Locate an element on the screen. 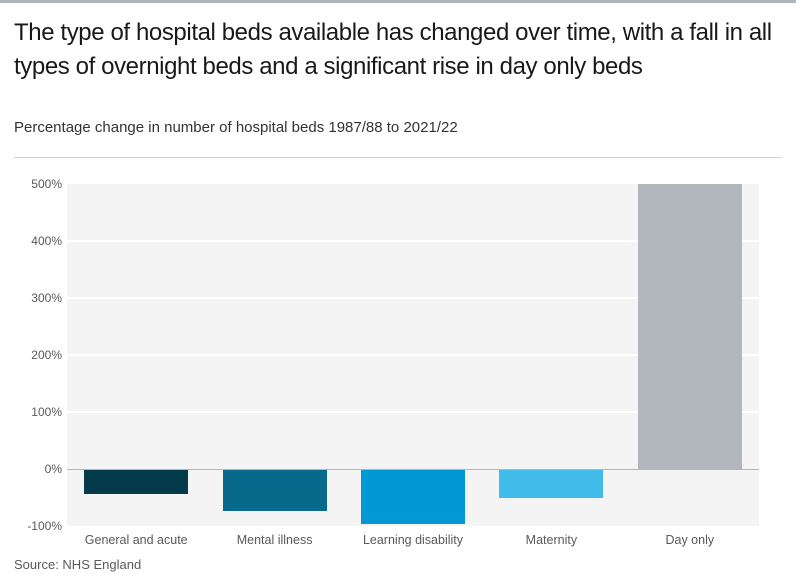 This screenshot has width=796, height=575. header-divider is located at coordinates (398, 157).